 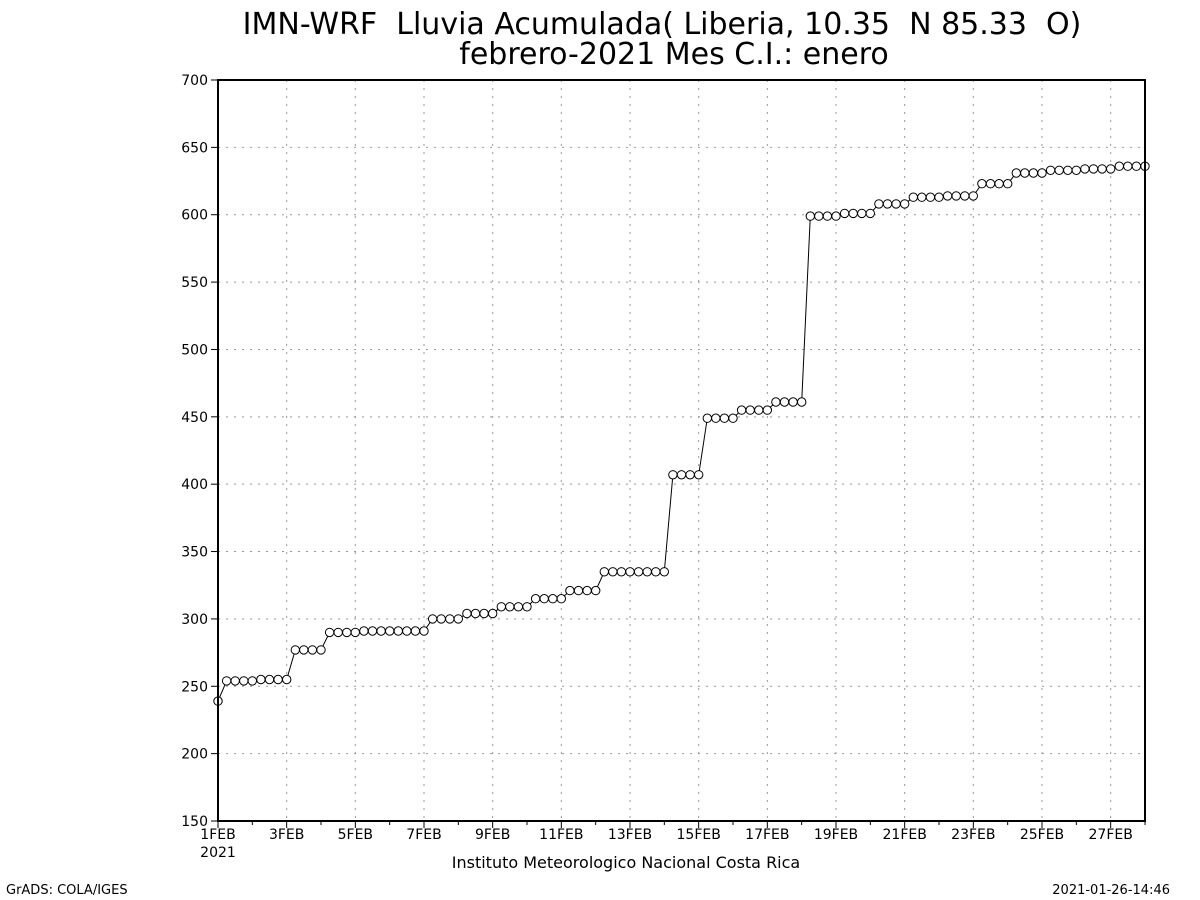 I want to click on x-tick-label: 25FEB, so click(x=1042, y=835).